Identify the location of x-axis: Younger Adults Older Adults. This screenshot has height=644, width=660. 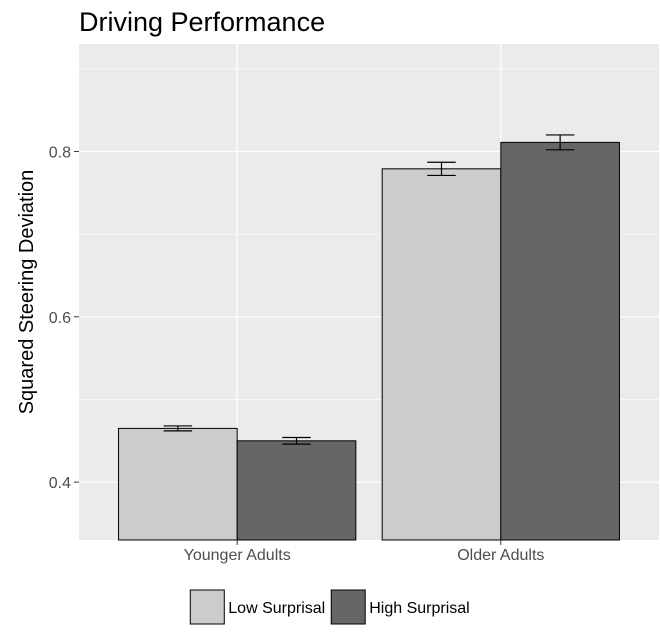
(364, 552).